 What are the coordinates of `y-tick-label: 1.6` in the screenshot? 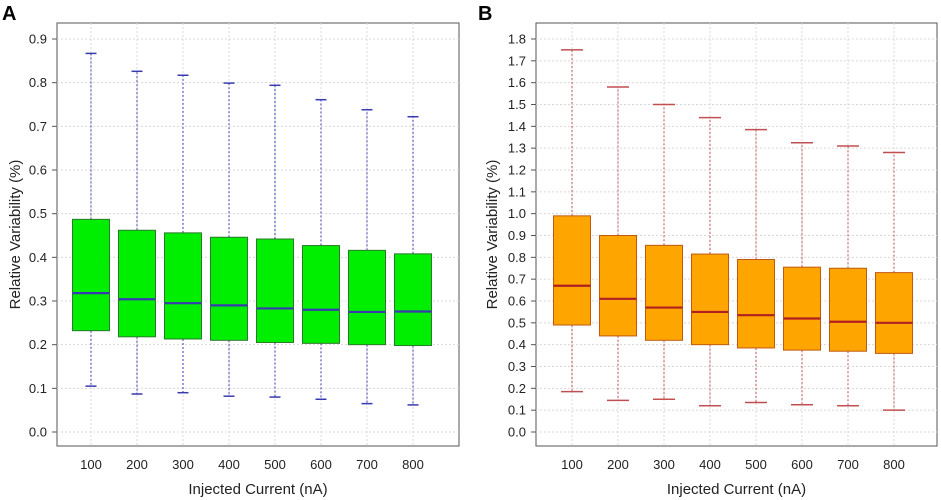 It's located at (517, 82).